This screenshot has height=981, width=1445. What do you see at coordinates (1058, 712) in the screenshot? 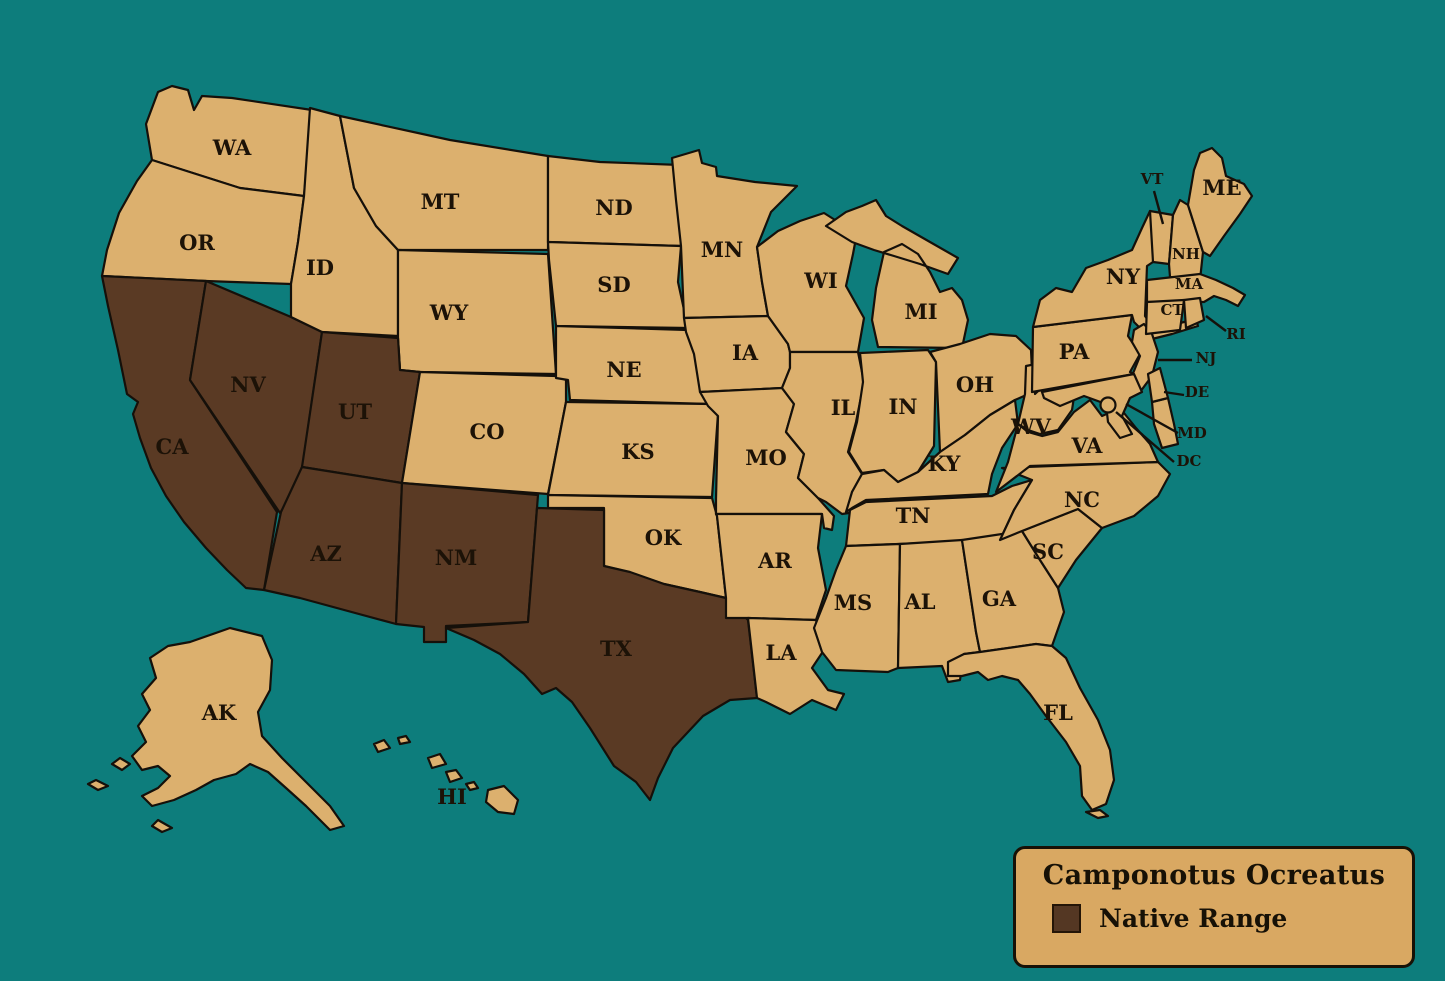
I see `state-label-fl: FL` at bounding box center [1058, 712].